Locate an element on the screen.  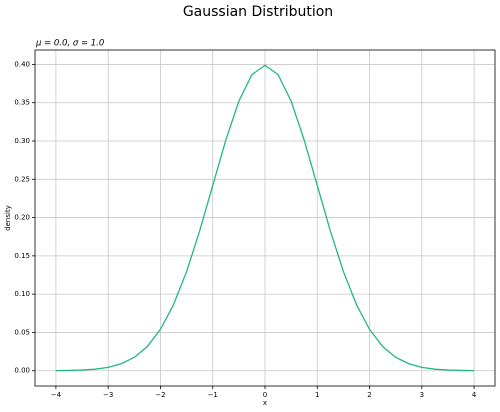
y-tick-label: 0.20 is located at coordinates (22, 218).